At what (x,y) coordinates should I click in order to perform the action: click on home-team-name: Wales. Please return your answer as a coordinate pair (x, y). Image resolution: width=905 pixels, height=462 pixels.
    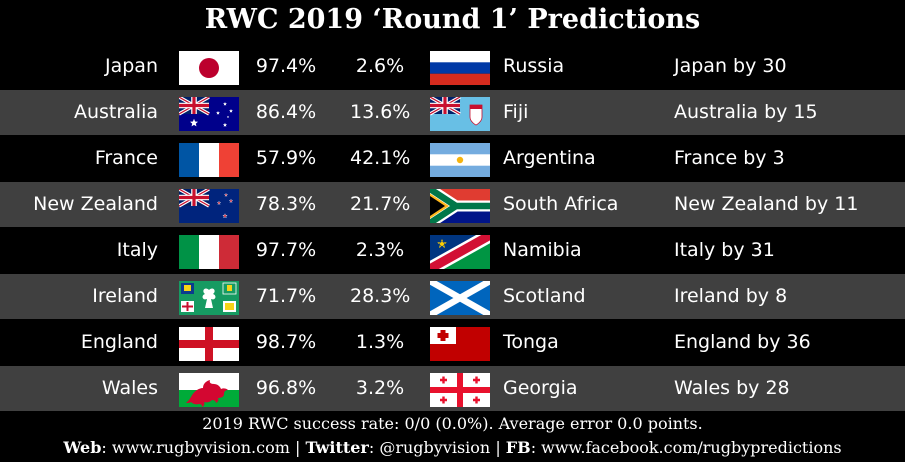
    Looking at the image, I should click on (129, 388).